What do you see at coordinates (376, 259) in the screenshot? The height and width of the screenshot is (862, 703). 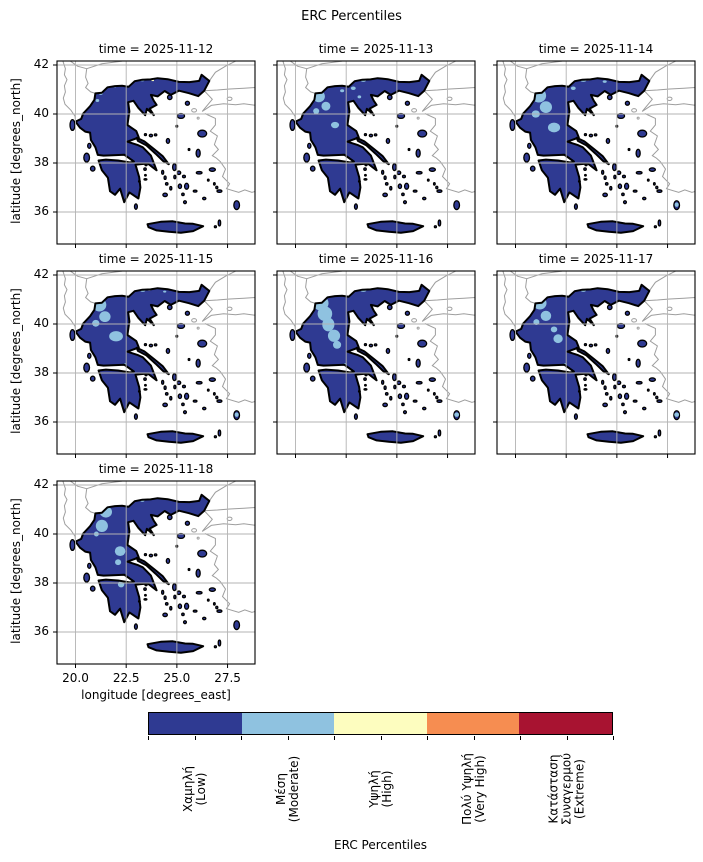 I see `panel-title: time = 2025-11-16` at bounding box center [376, 259].